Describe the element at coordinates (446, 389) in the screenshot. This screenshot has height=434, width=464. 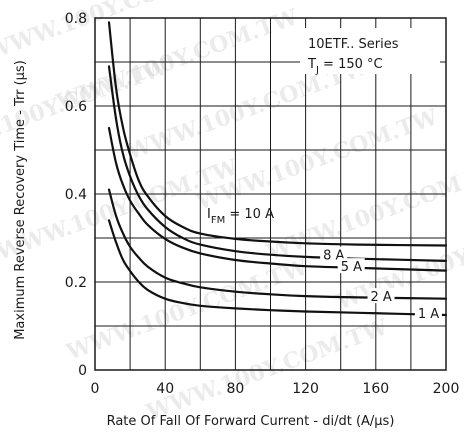
I see `x-tick-label: 200` at that location.